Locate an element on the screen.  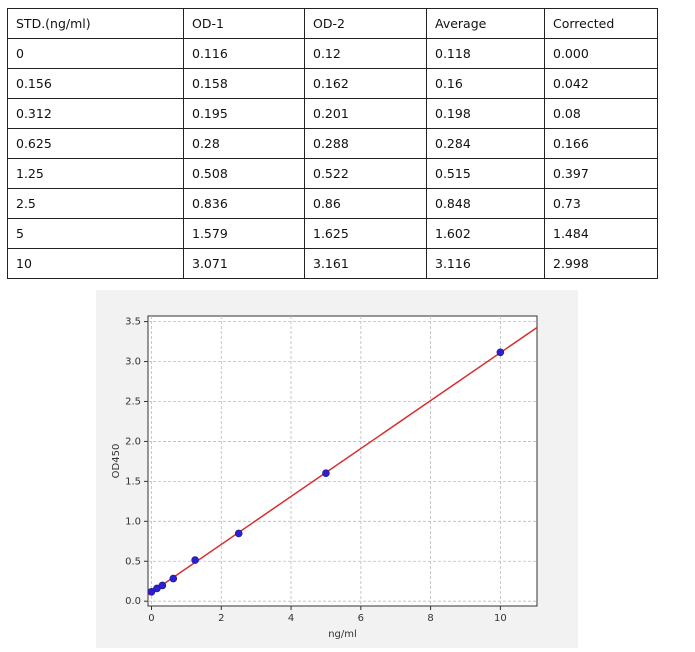
table-cell: 0.86 is located at coordinates (365, 203).